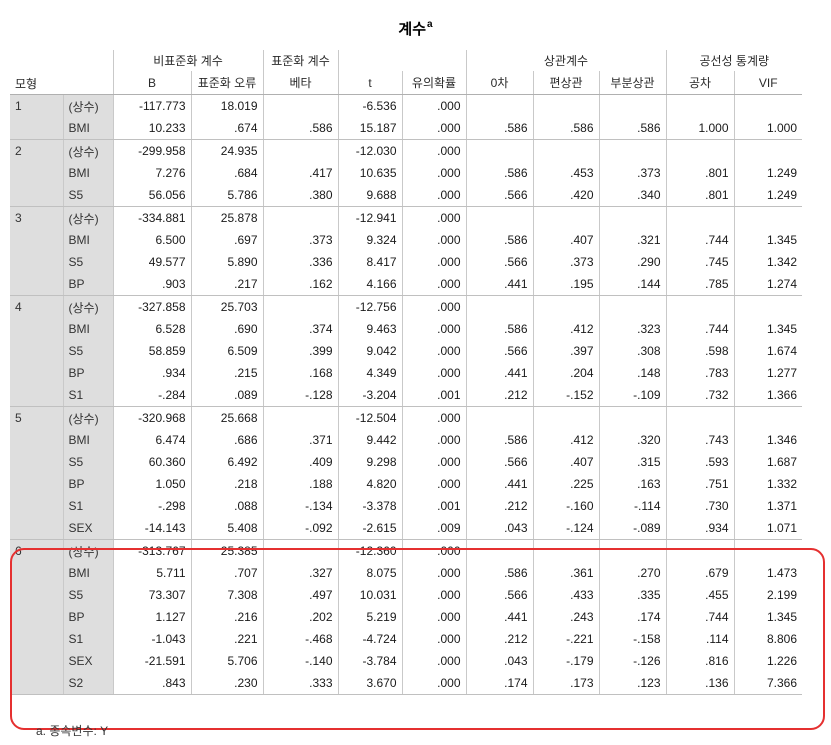 The image size is (831, 745). I want to click on table-cell: 10.635, so click(370, 173).